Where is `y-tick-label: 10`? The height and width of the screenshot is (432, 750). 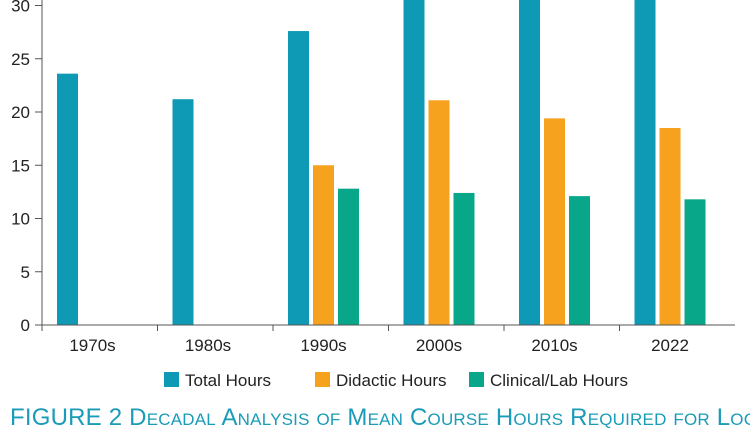 y-tick-label: 10 is located at coordinates (20, 219).